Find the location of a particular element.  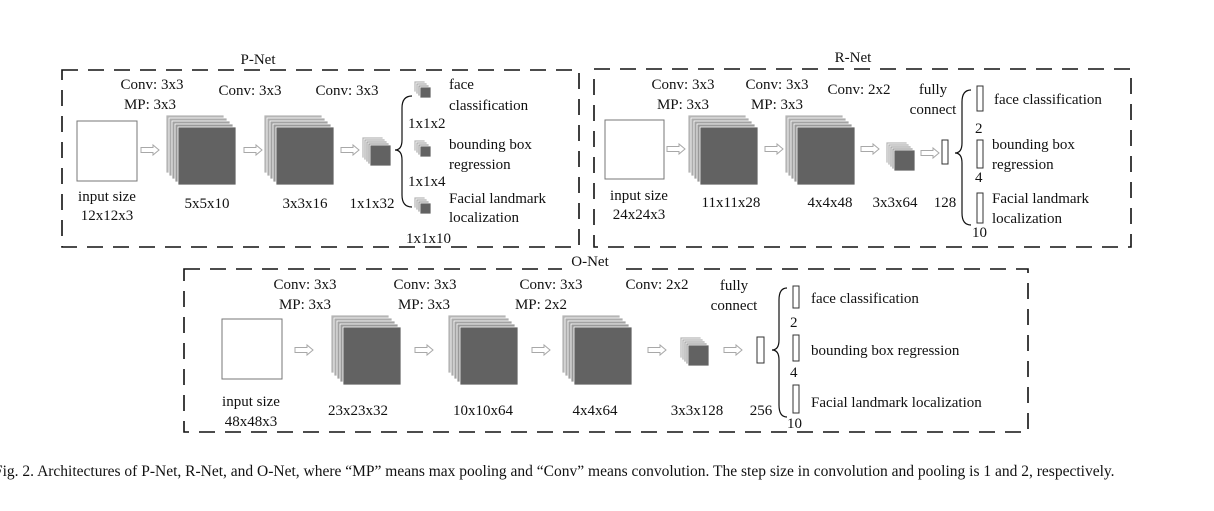

onet-fc-label-2: connect is located at coordinates (734, 306).